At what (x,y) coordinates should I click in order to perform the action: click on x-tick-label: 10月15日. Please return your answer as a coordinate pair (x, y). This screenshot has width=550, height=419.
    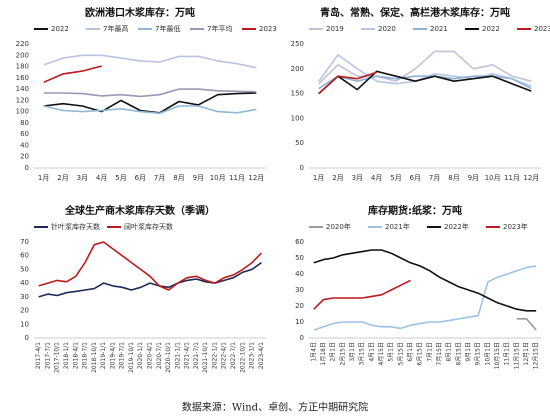
    Looking at the image, I should click on (497, 355).